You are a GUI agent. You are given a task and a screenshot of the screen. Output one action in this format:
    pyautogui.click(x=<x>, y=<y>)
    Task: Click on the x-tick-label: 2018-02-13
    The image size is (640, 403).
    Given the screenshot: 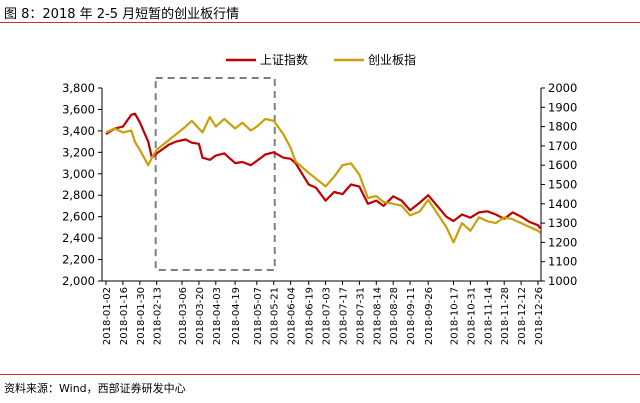 What is the action you would take?
    pyautogui.click(x=158, y=316)
    